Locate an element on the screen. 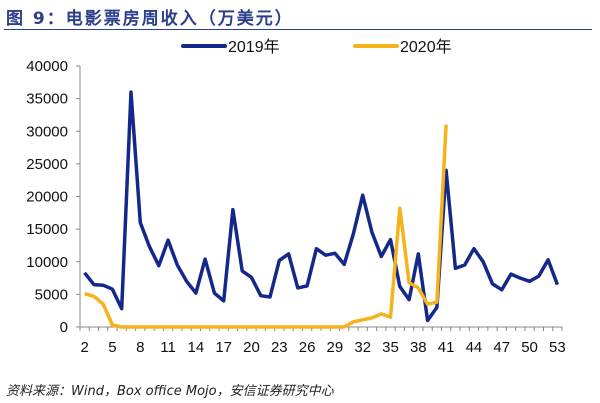 Image resolution: width=600 pixels, height=403 pixels. x-tick-label: 53 is located at coordinates (557, 347).